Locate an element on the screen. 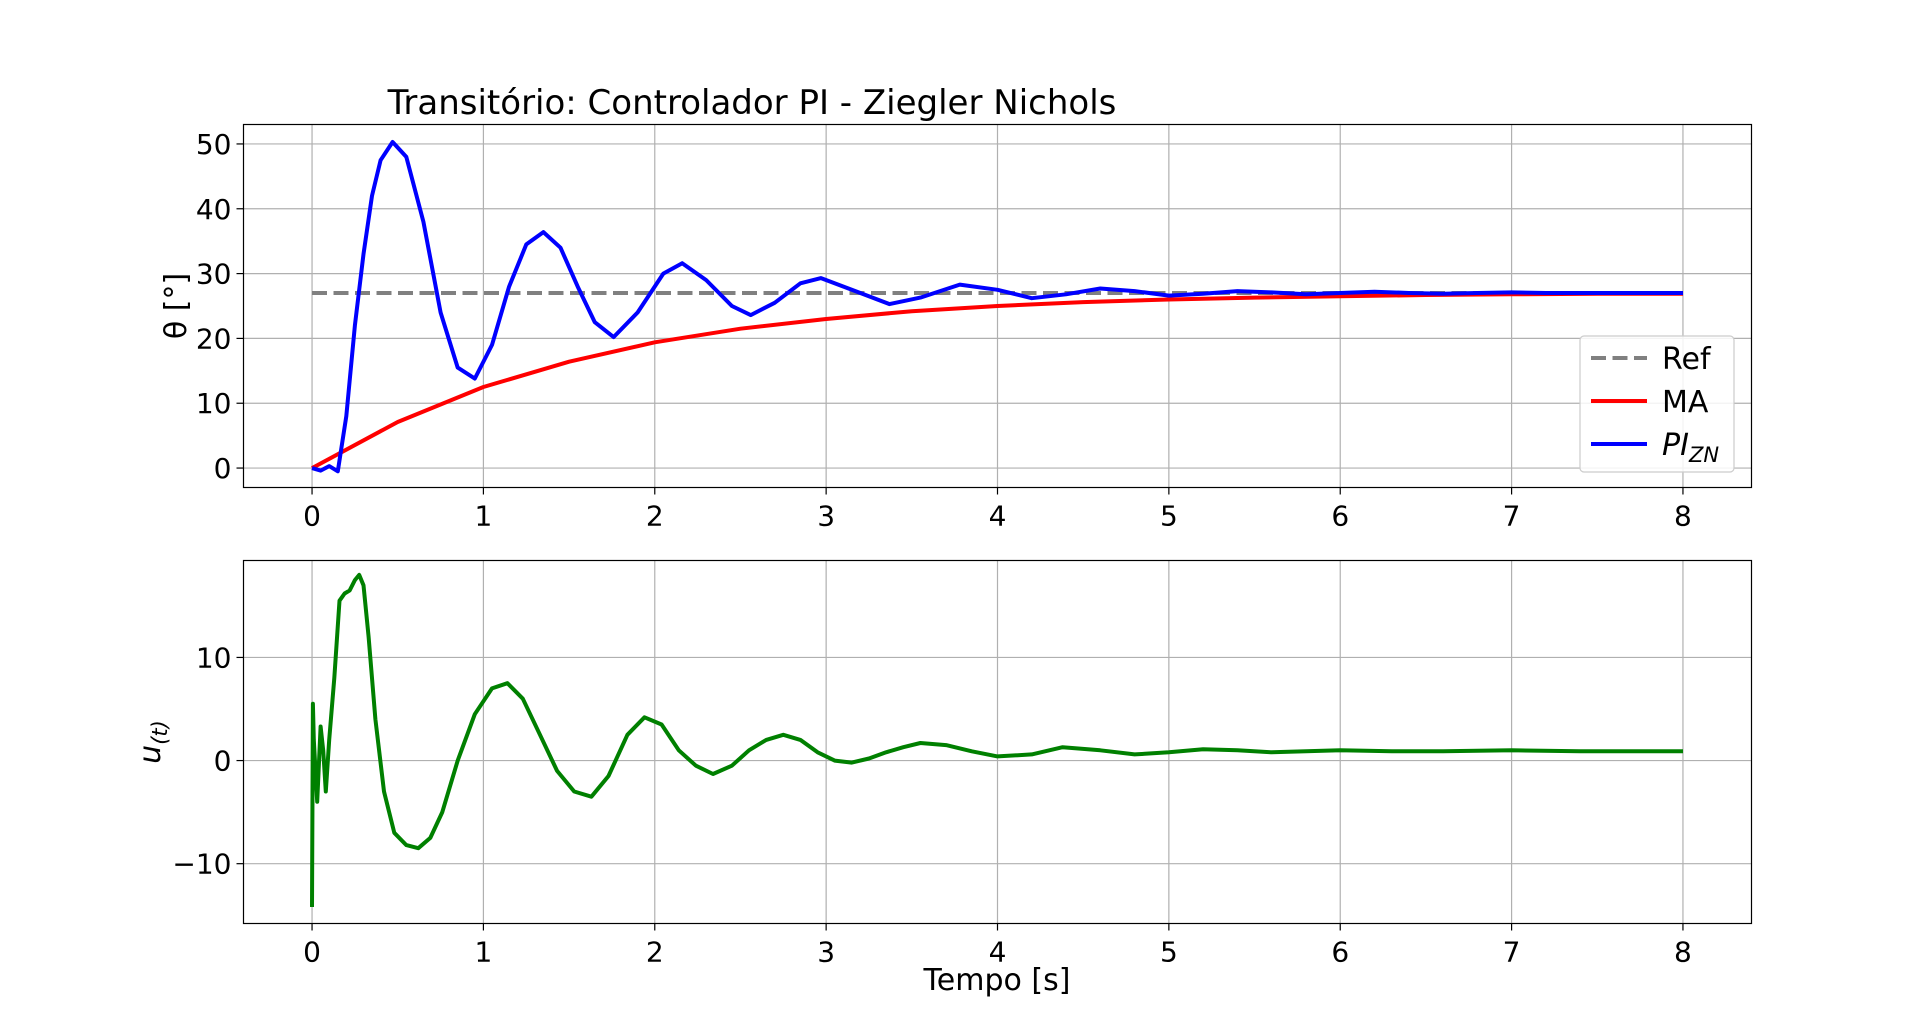 Image resolution: width=1920 pixels, height=1023 pixels. y-tick-label: 20 is located at coordinates (214, 338).